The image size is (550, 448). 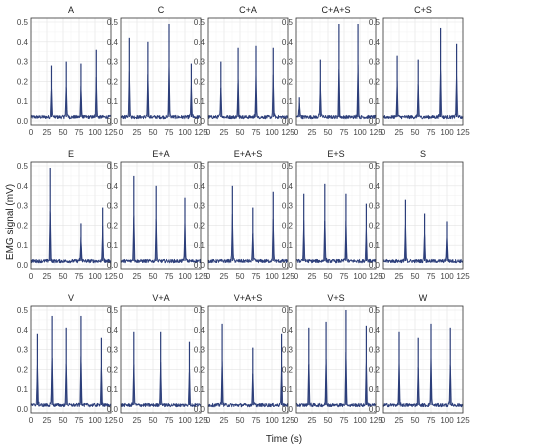 I want to click on facet-panel: E+A0.00.10.20.30.40.50 25 50 75 100 125, so click(x=157, y=215).